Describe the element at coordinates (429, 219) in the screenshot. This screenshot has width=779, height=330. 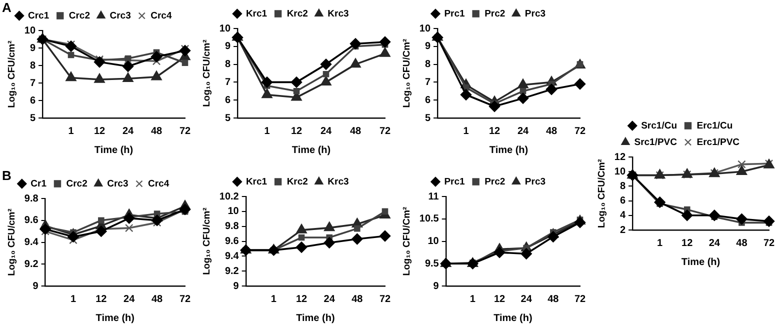
I see `y-tick-label: 10.5` at that location.